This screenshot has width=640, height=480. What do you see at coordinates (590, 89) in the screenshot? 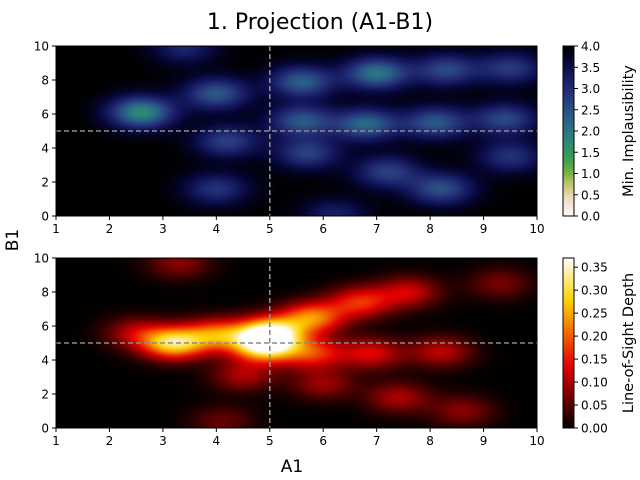
I see `colorbar-tick-label: 3.0` at bounding box center [590, 89].